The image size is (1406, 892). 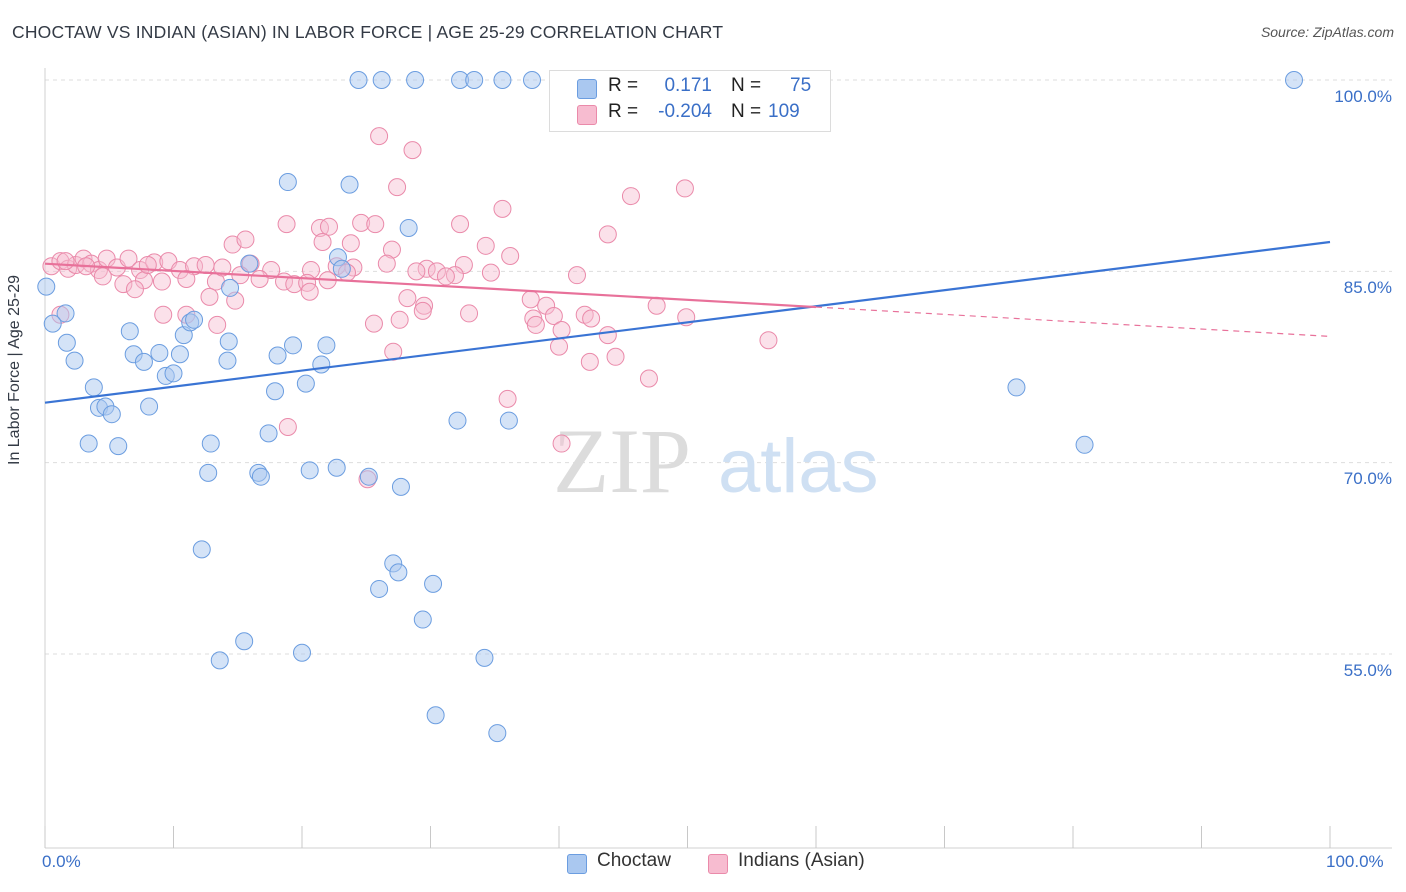 What do you see at coordinates (1327, 32) in the screenshot?
I see `source-credit: Source: ZipAtlas.com` at bounding box center [1327, 32].